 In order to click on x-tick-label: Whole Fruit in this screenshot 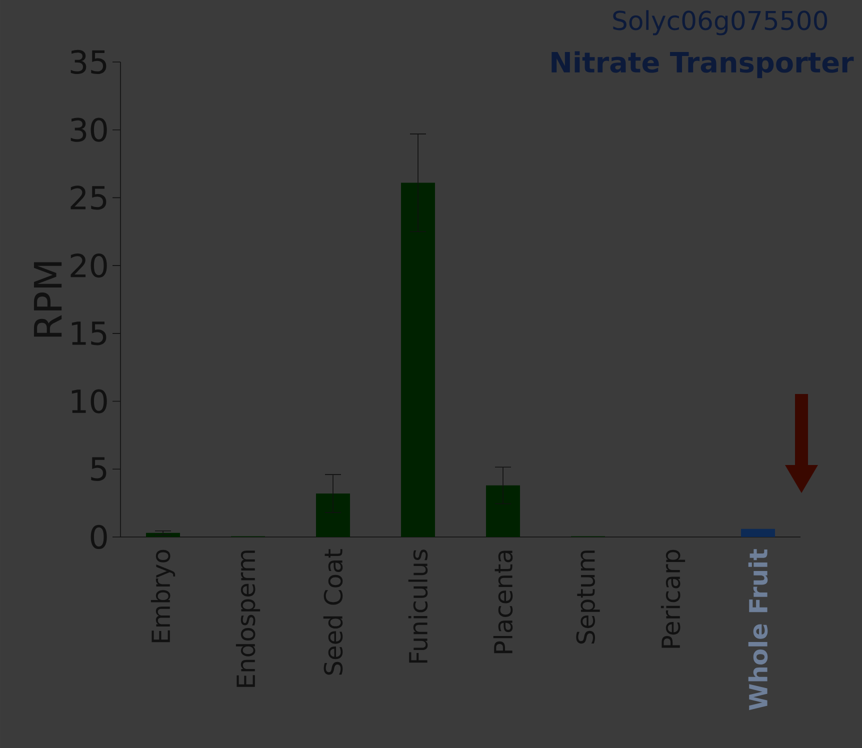, I will do `click(758, 629)`.